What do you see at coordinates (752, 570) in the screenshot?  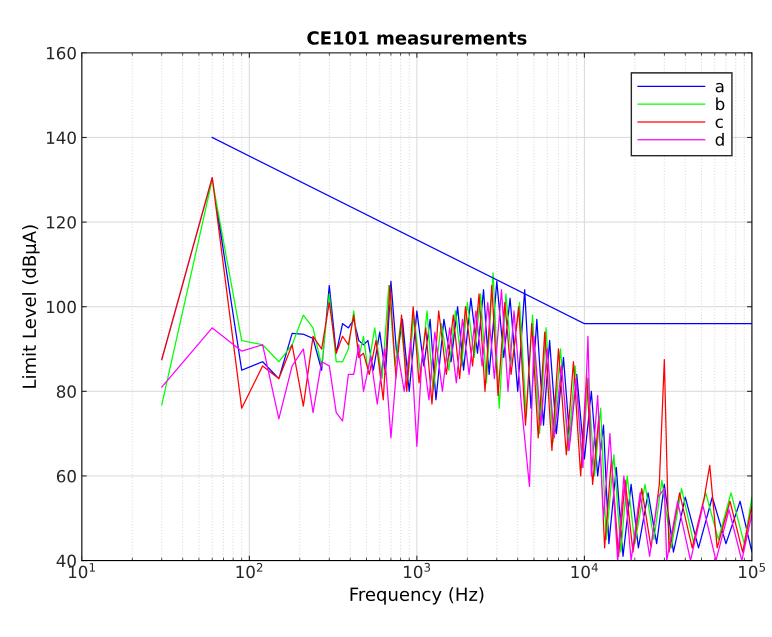 I see `x-tick-label: 10$^{5}$` at bounding box center [752, 570].